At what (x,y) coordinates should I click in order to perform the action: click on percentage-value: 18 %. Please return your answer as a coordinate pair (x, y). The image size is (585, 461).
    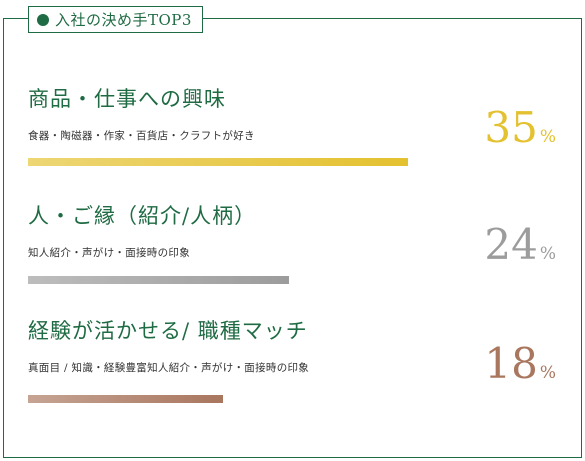
    Looking at the image, I should click on (520, 364).